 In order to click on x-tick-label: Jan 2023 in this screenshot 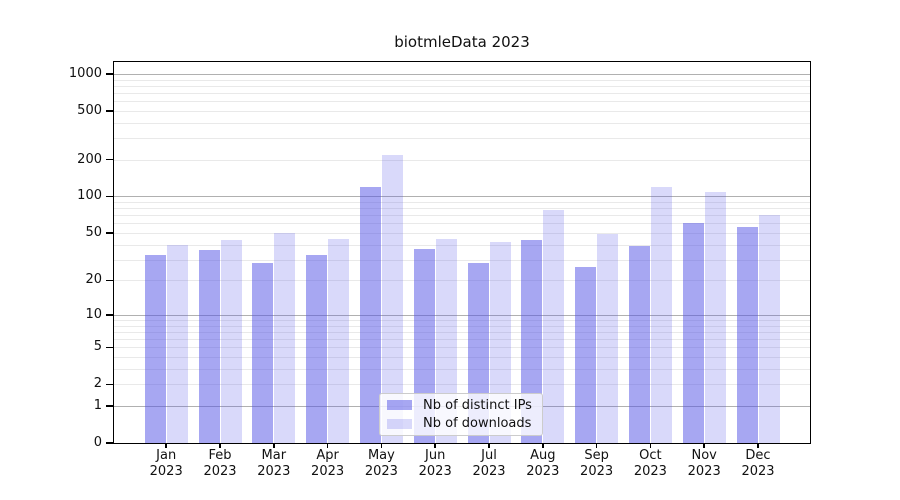, I will do `click(166, 463)`.